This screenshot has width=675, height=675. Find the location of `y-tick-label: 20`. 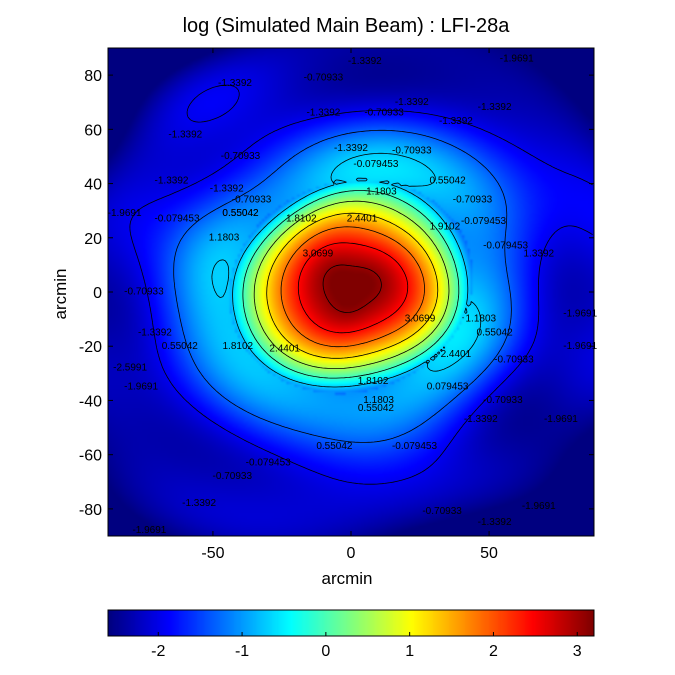

y-tick-label: 20 is located at coordinates (93, 239).